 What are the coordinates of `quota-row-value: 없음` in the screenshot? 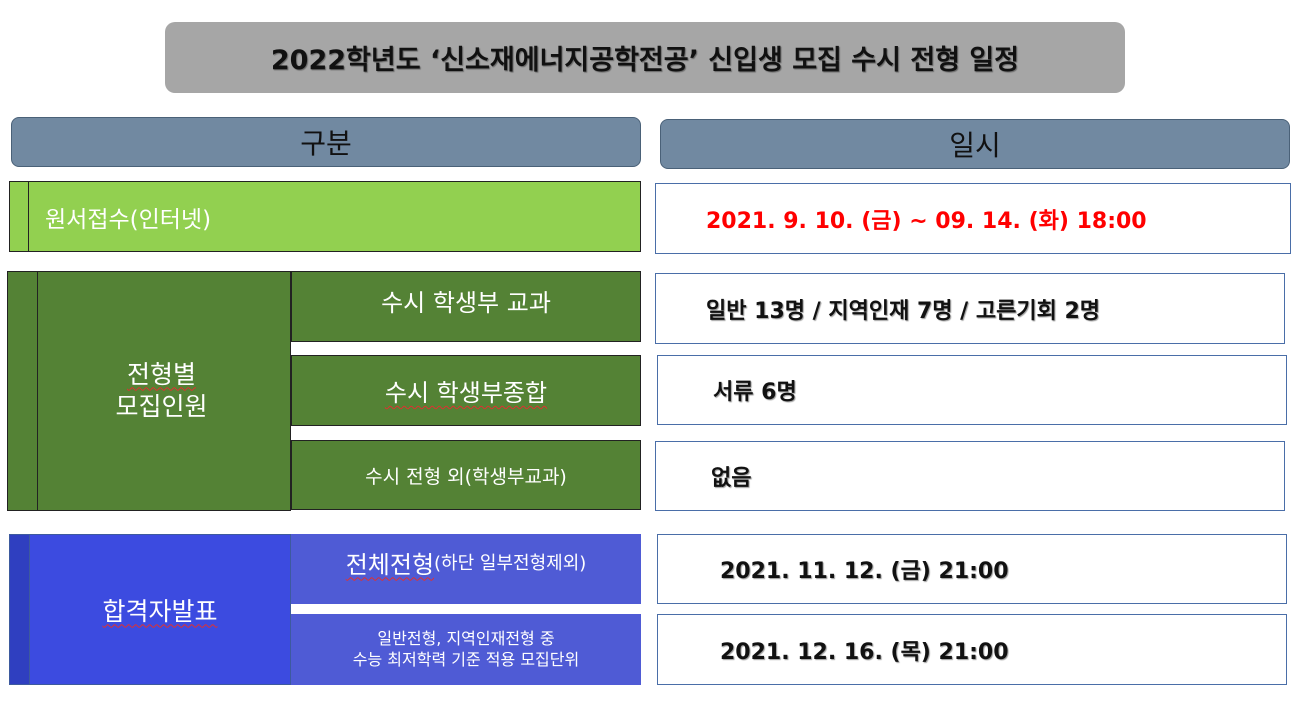 It's located at (970, 476).